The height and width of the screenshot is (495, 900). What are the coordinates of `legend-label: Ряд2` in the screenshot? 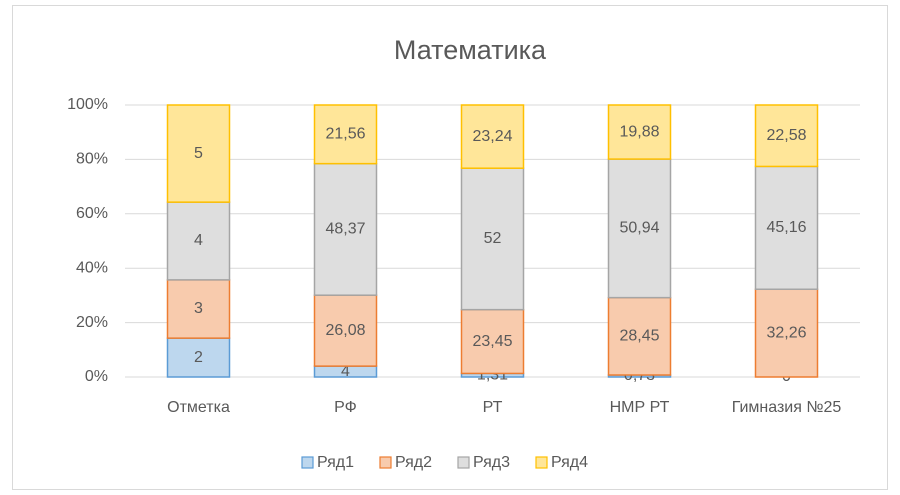 It's located at (413, 462).